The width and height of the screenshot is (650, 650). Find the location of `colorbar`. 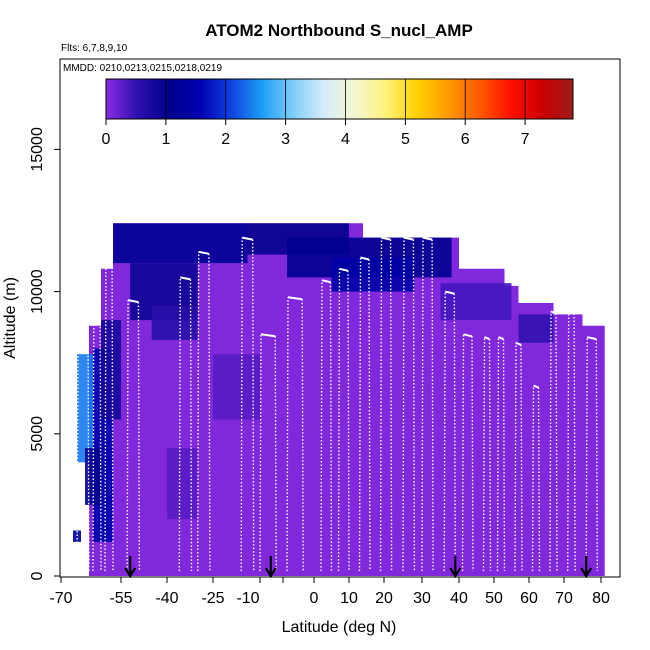

colorbar is located at coordinates (339, 99).